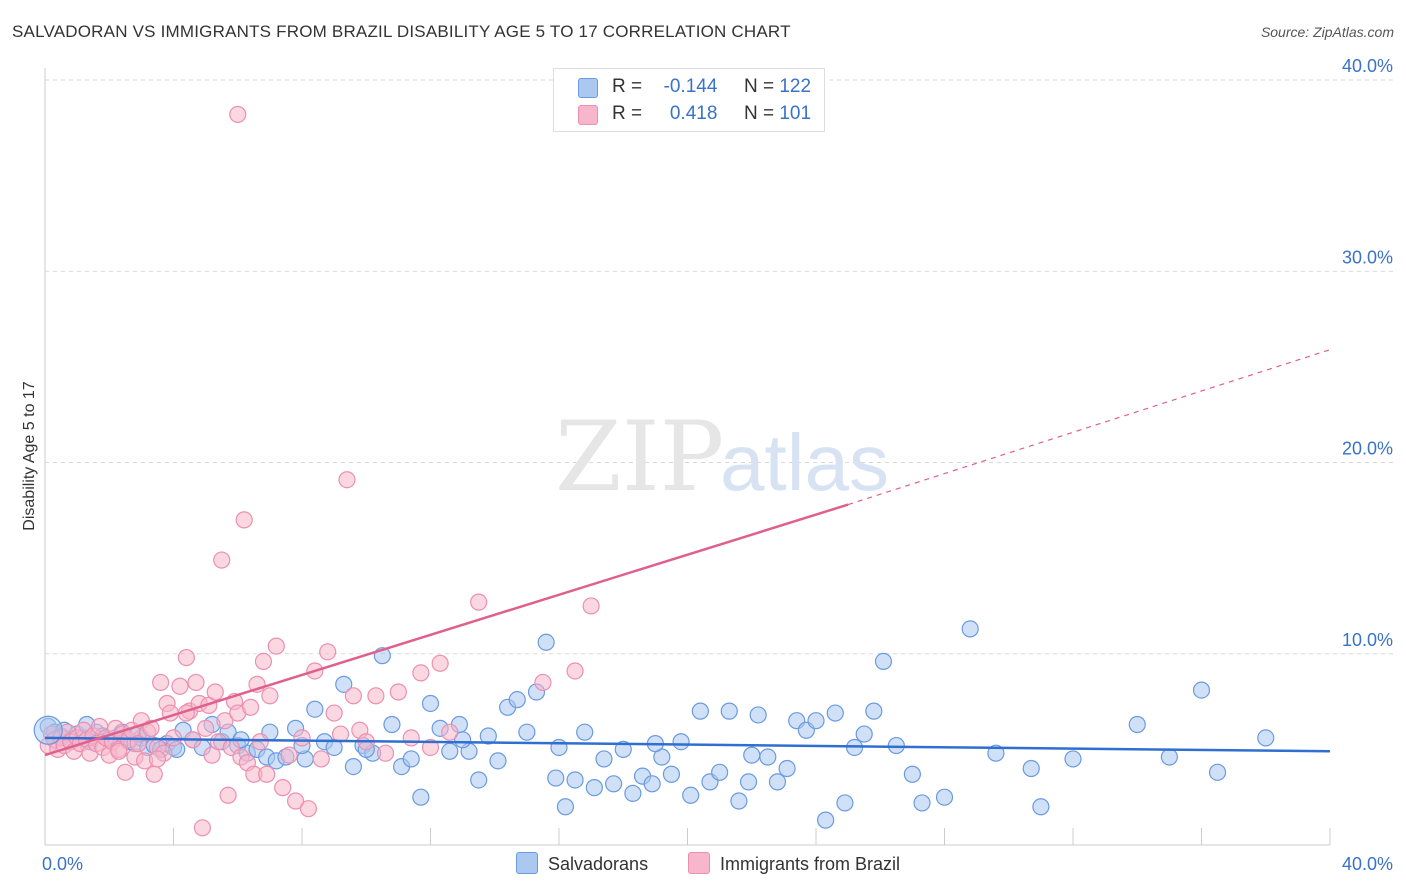  What do you see at coordinates (588, 88) in the screenshot?
I see `legend-swatch-blue` at bounding box center [588, 88].